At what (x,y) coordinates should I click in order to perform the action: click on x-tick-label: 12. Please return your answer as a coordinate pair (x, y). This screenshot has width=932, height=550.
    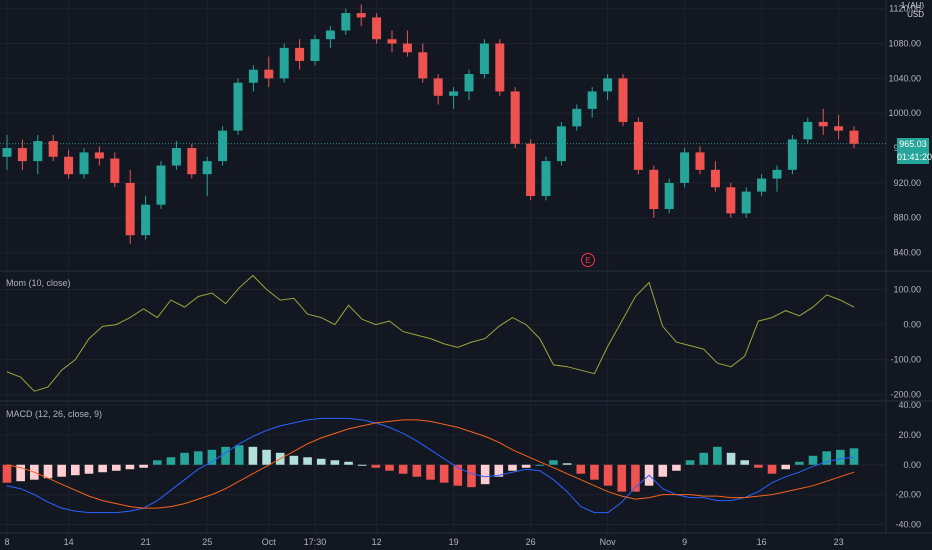
    Looking at the image, I should click on (377, 542).